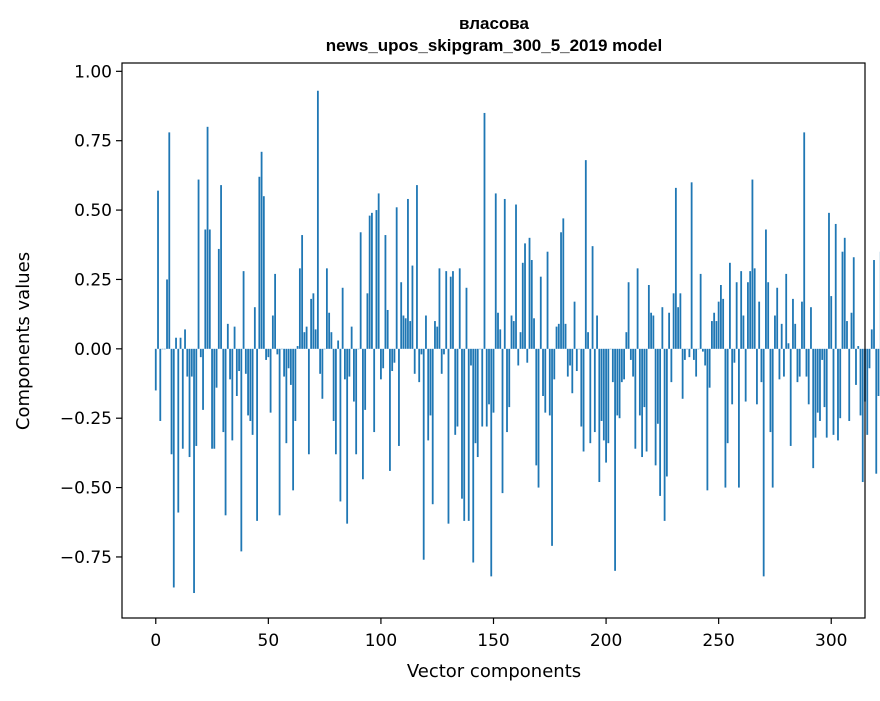  Describe the element at coordinates (93, 211) in the screenshot. I see `y-tick-label: 0.50` at that location.